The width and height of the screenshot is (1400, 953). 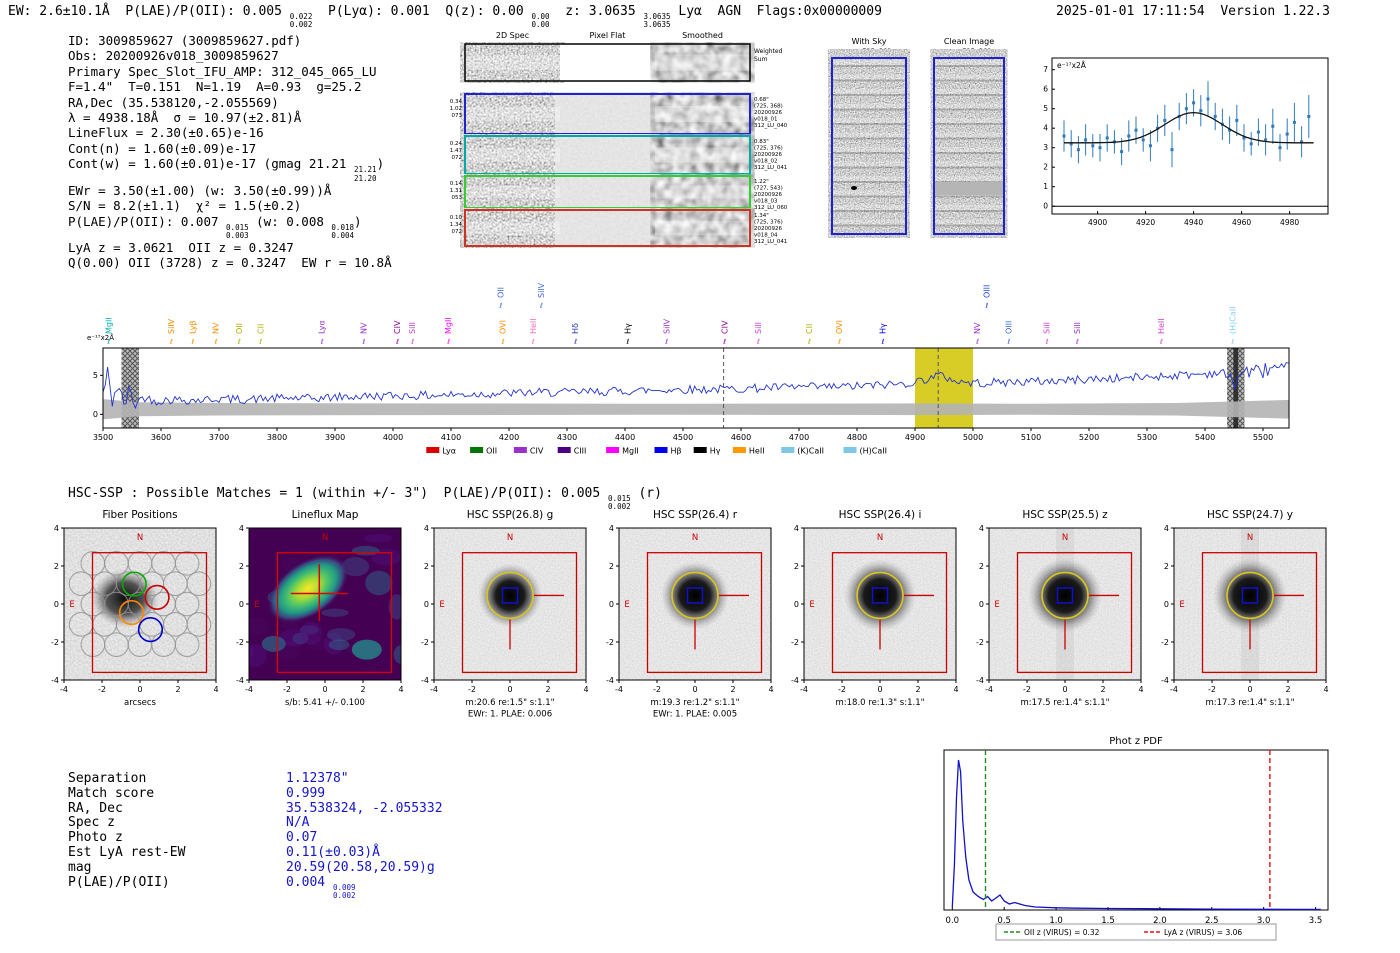 I want to click on svg-text: (H)CaII, so click(x=1232, y=320).